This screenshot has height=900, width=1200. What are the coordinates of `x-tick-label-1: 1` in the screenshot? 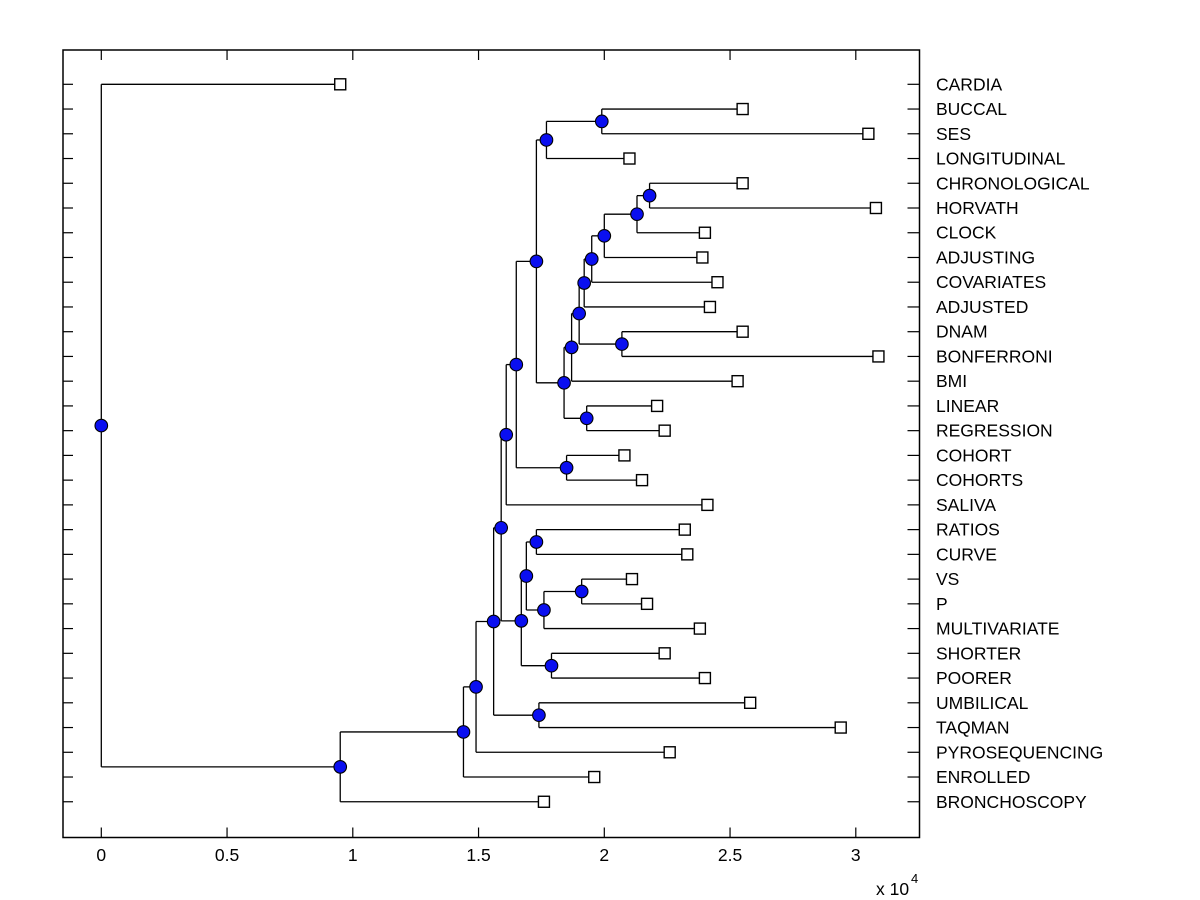 It's located at (353, 855).